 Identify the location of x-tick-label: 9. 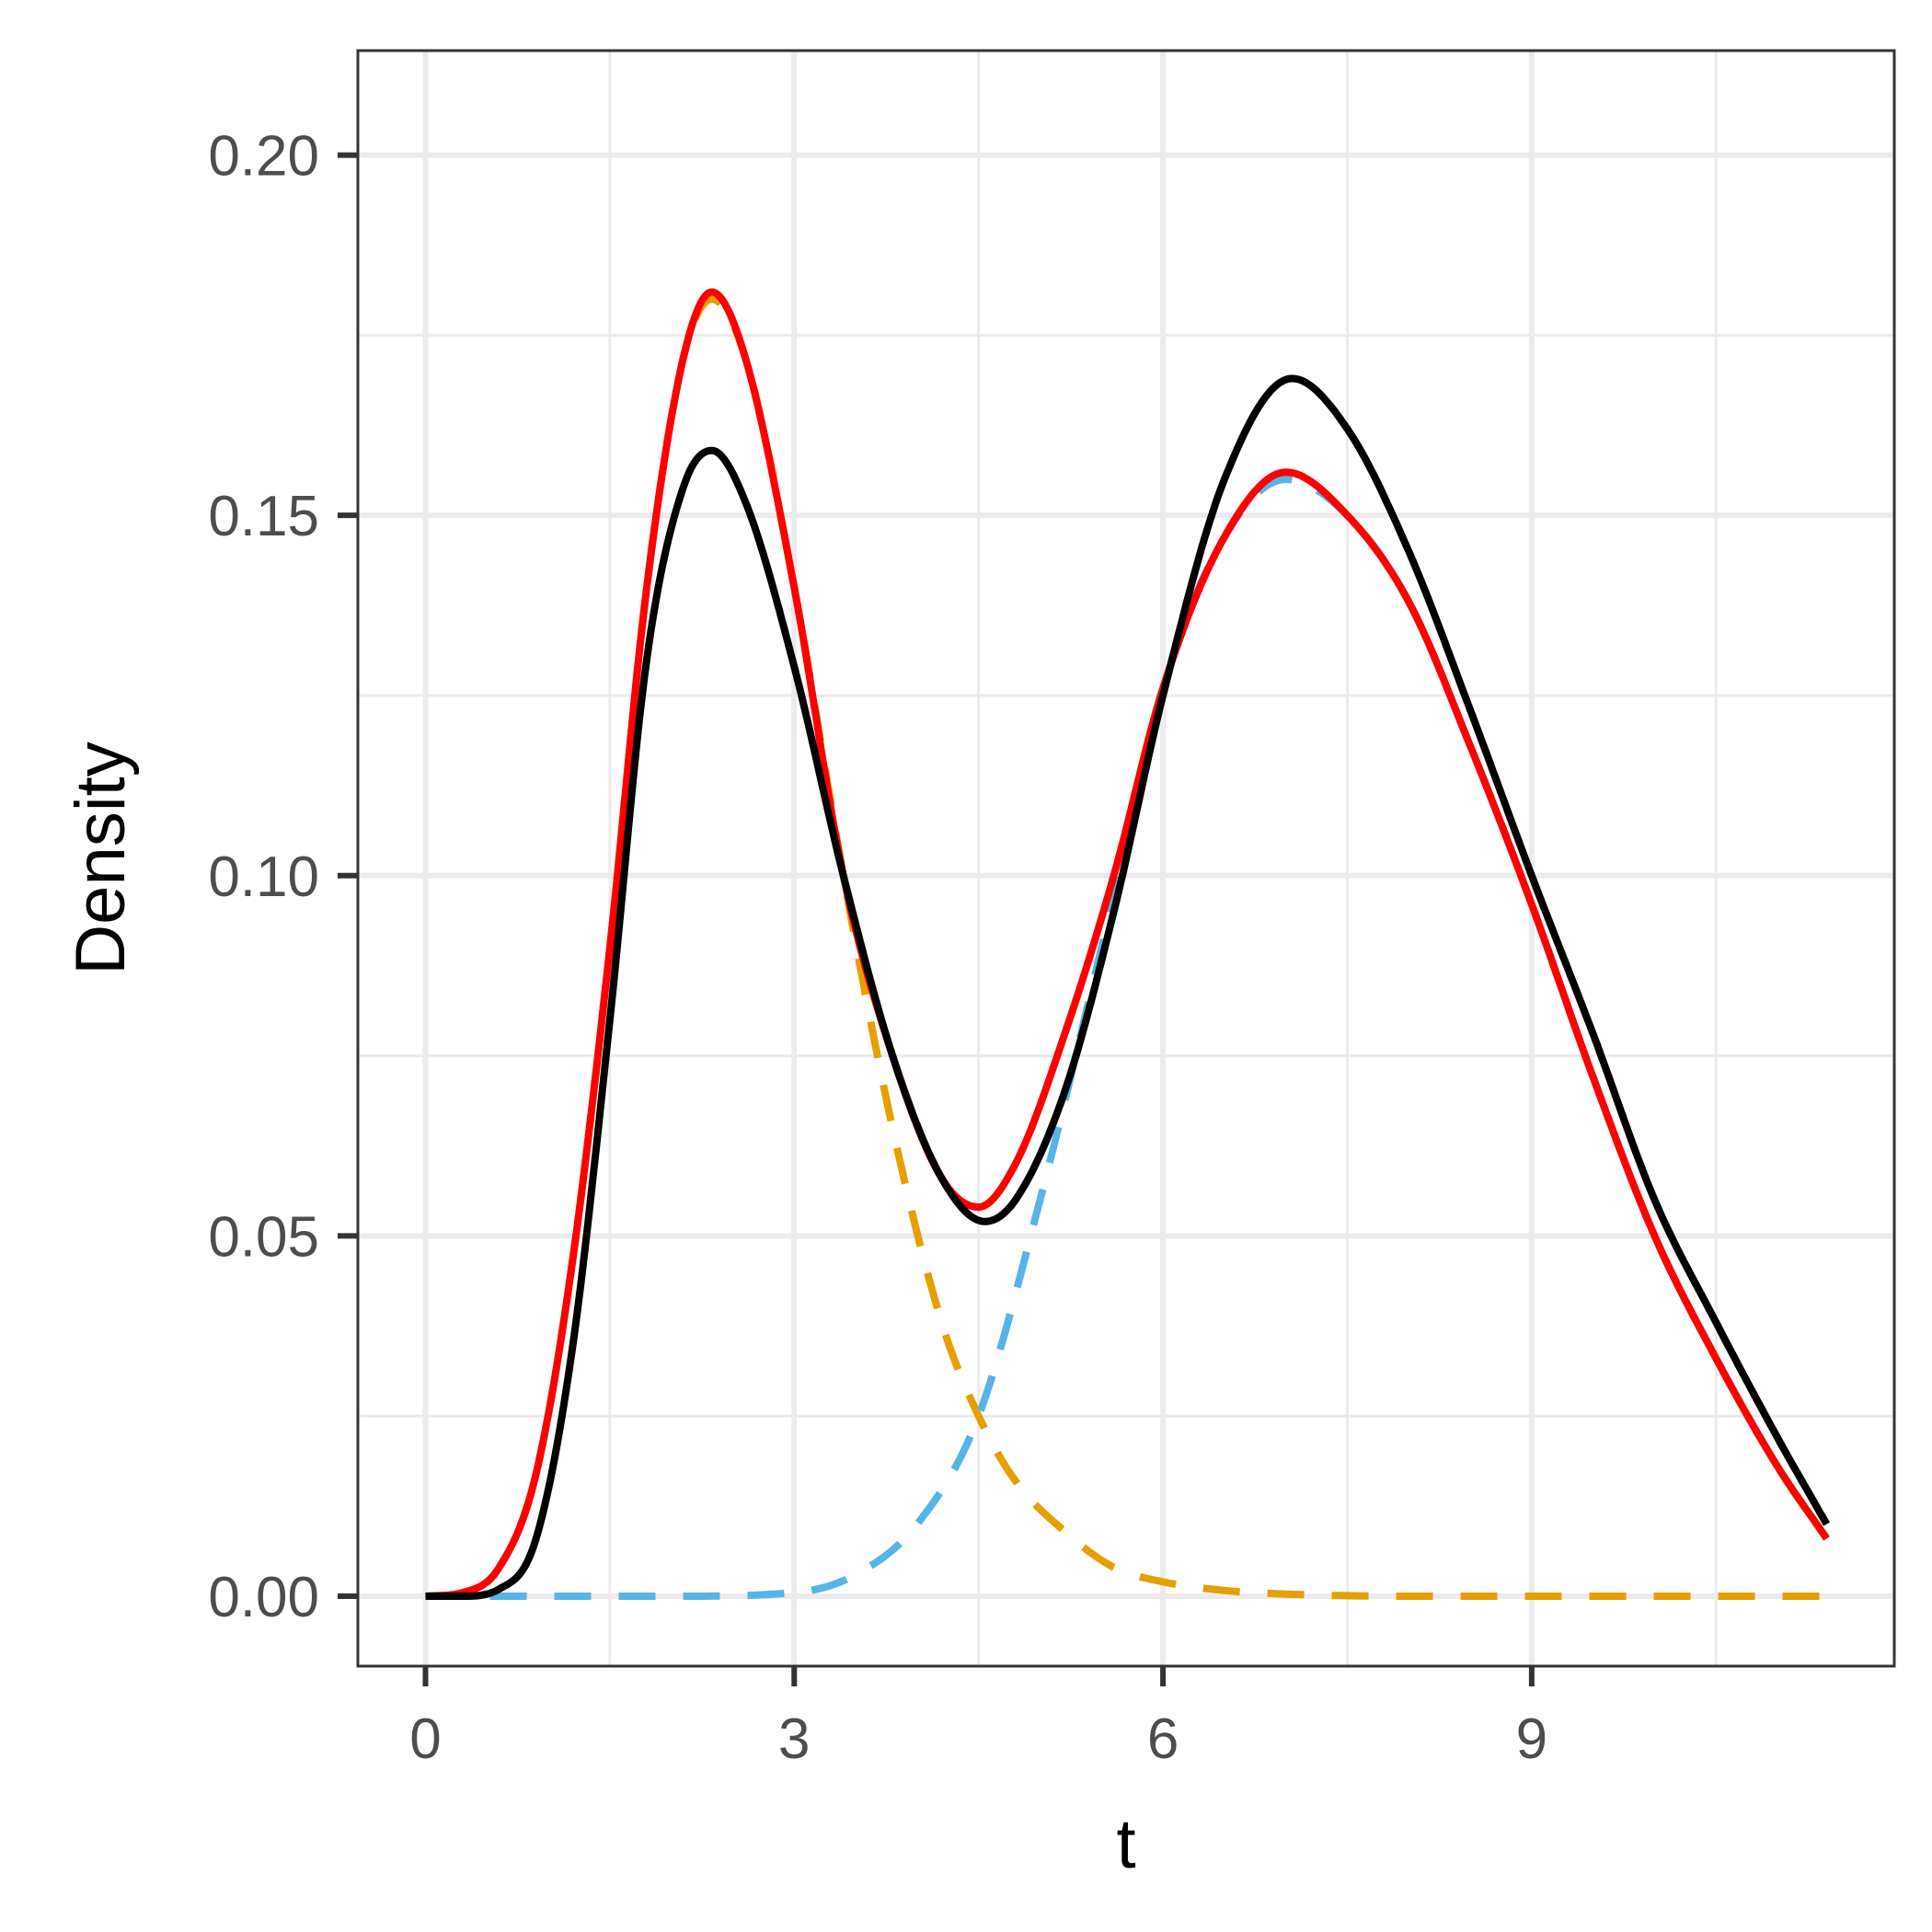
(1531, 1739).